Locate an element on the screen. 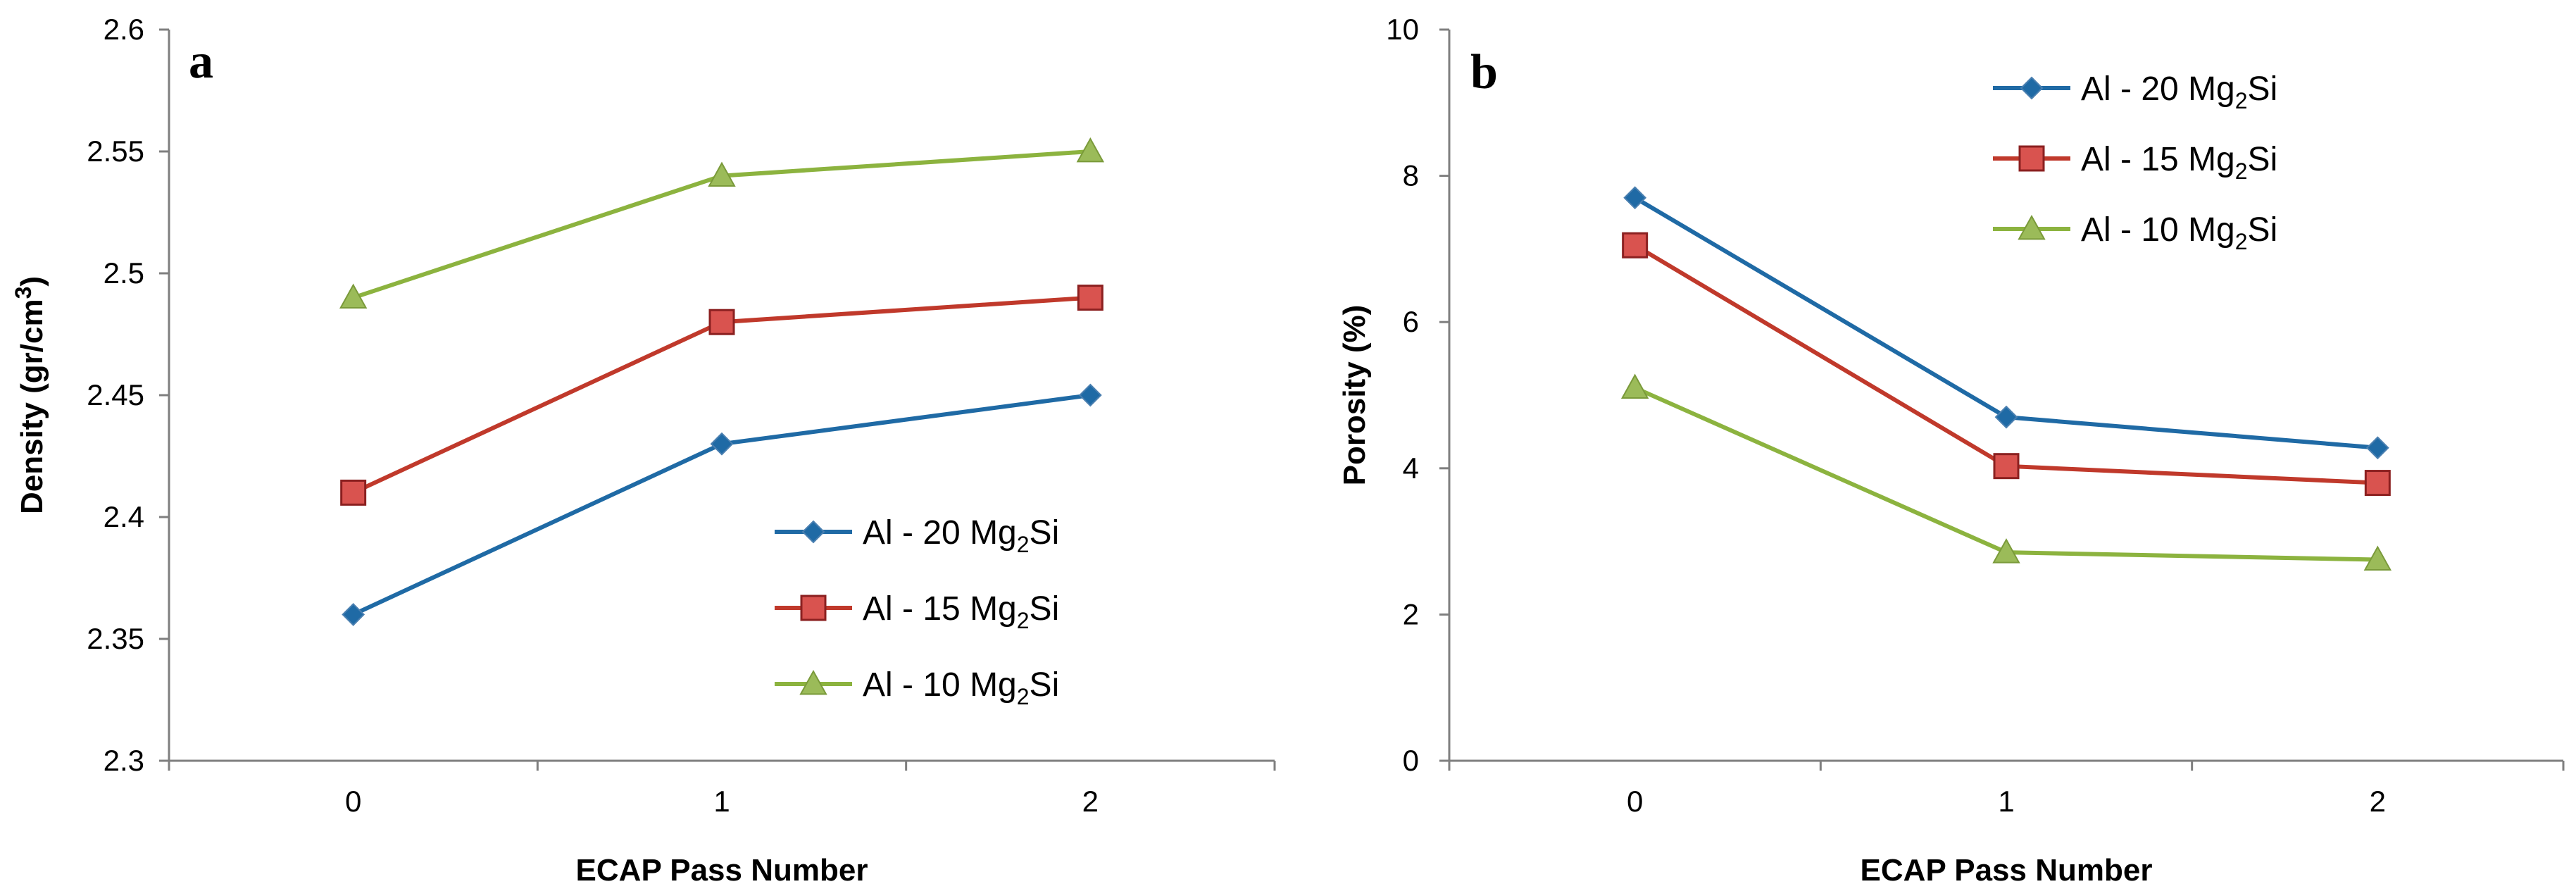 Image resolution: width=2576 pixels, height=896 pixels. y-axis-title-end: ) is located at coordinates (32, 281).